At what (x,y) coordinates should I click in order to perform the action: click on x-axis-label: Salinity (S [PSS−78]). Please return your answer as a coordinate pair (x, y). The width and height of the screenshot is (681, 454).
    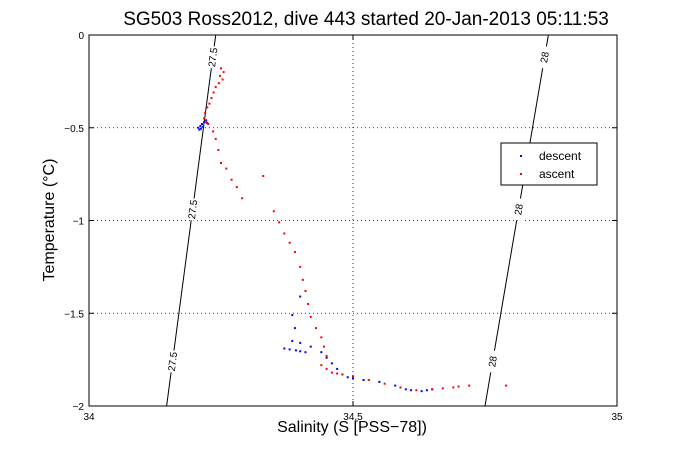
    Looking at the image, I should click on (352, 427).